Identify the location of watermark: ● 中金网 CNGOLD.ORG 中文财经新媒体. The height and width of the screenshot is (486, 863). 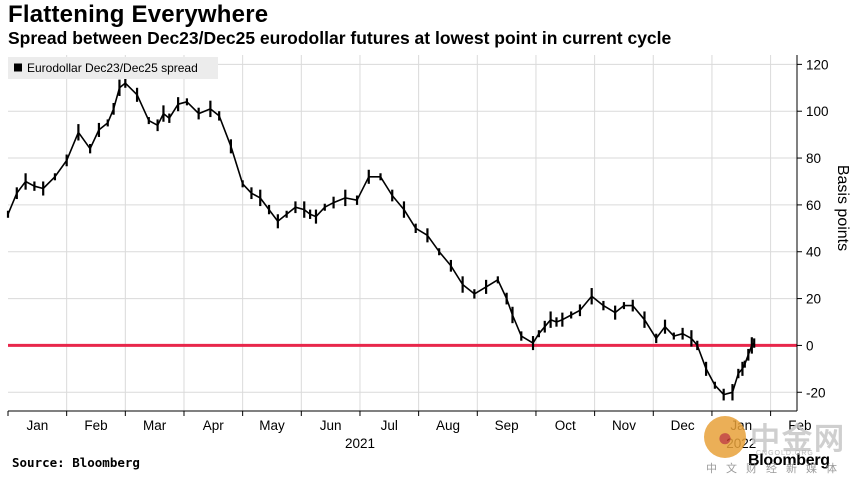
(779, 446).